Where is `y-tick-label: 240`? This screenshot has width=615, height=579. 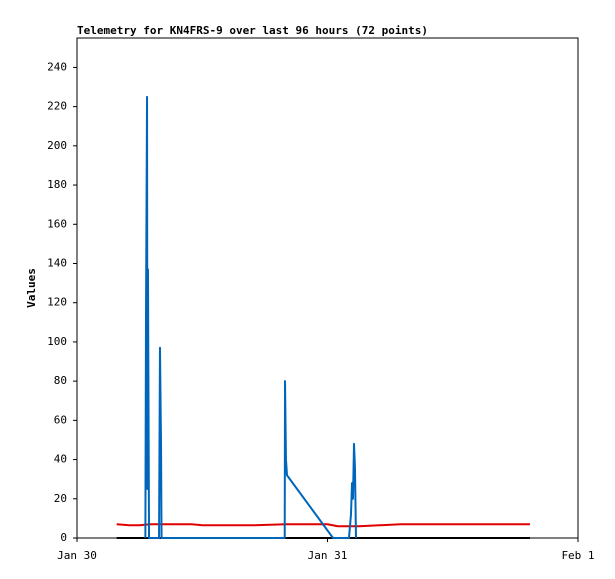 y-tick-label: 240 is located at coordinates (57, 66).